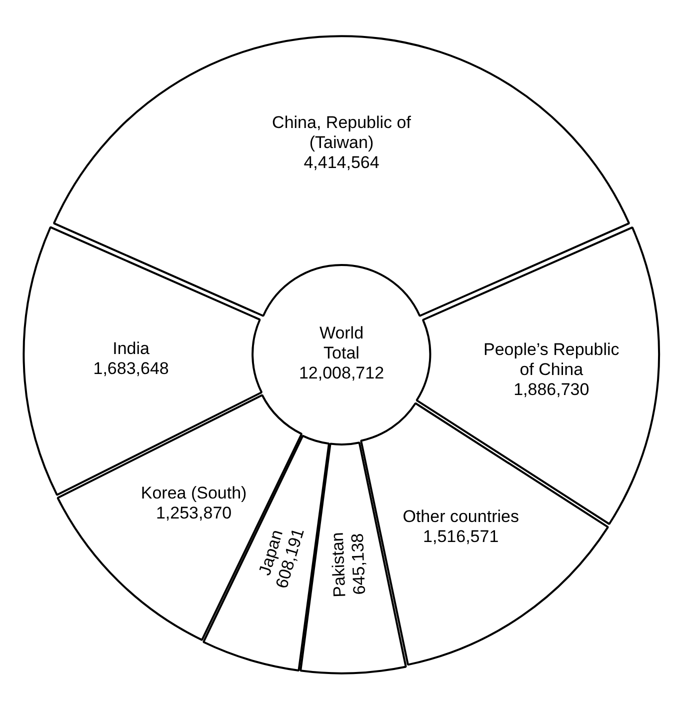  What do you see at coordinates (359, 564) in the screenshot?
I see `data-label: 645,138` at bounding box center [359, 564].